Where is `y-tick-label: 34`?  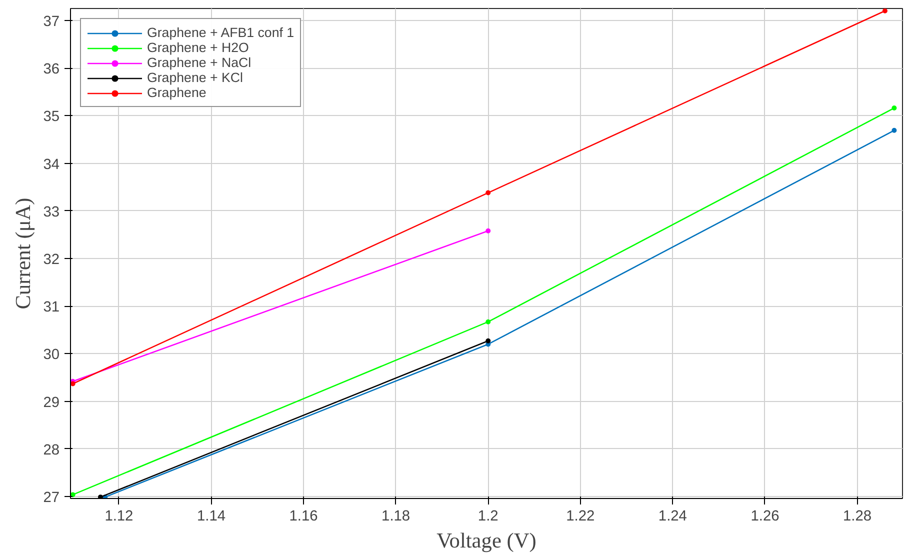 y-tick-label: 34 is located at coordinates (51, 164).